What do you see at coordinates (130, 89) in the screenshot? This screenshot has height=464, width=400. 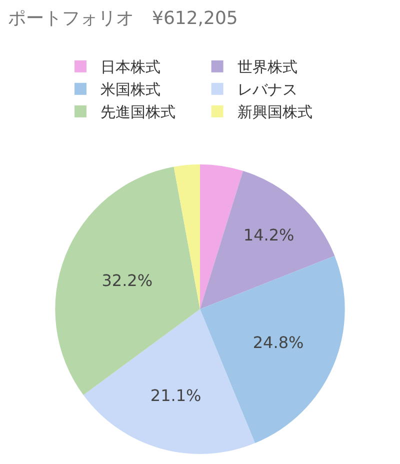 I see `legend-label: 米国株式` at bounding box center [130, 89].